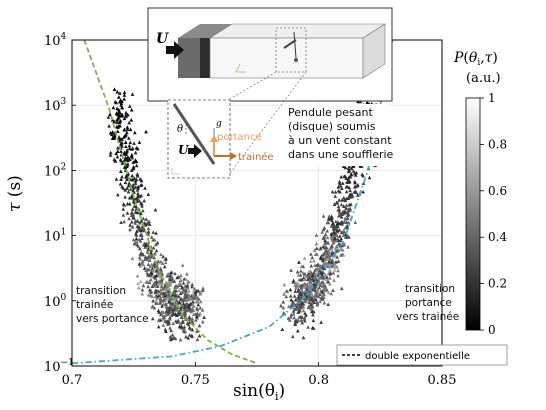 This screenshot has width=546, height=410. I want to click on right-annotation-line2: portance, so click(428, 303).